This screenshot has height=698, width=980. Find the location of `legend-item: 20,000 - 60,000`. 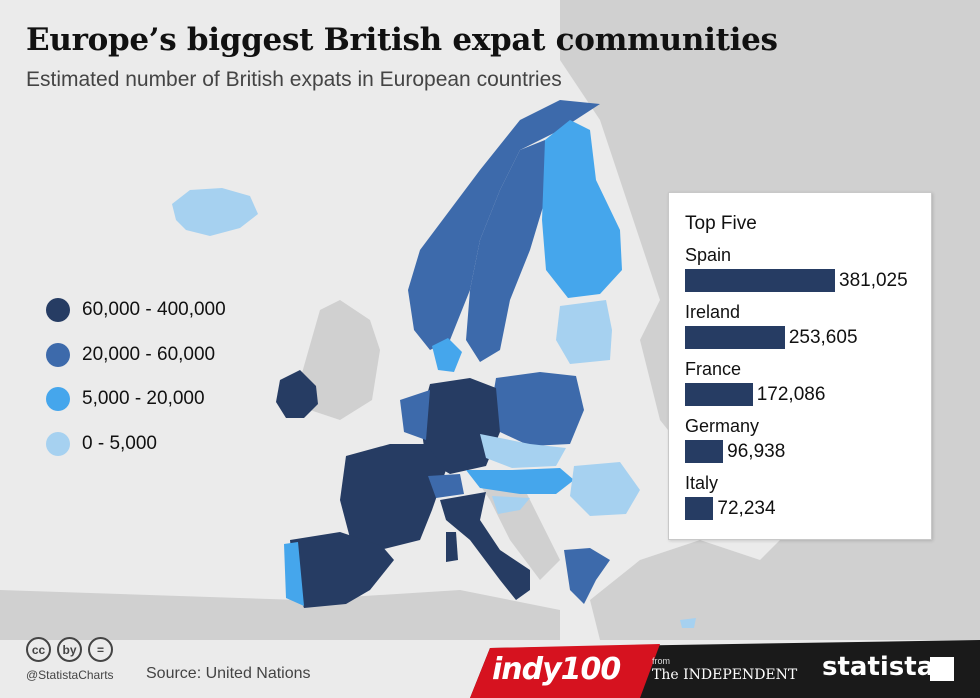

legend-item: 20,000 - 60,000 is located at coordinates (136, 355).